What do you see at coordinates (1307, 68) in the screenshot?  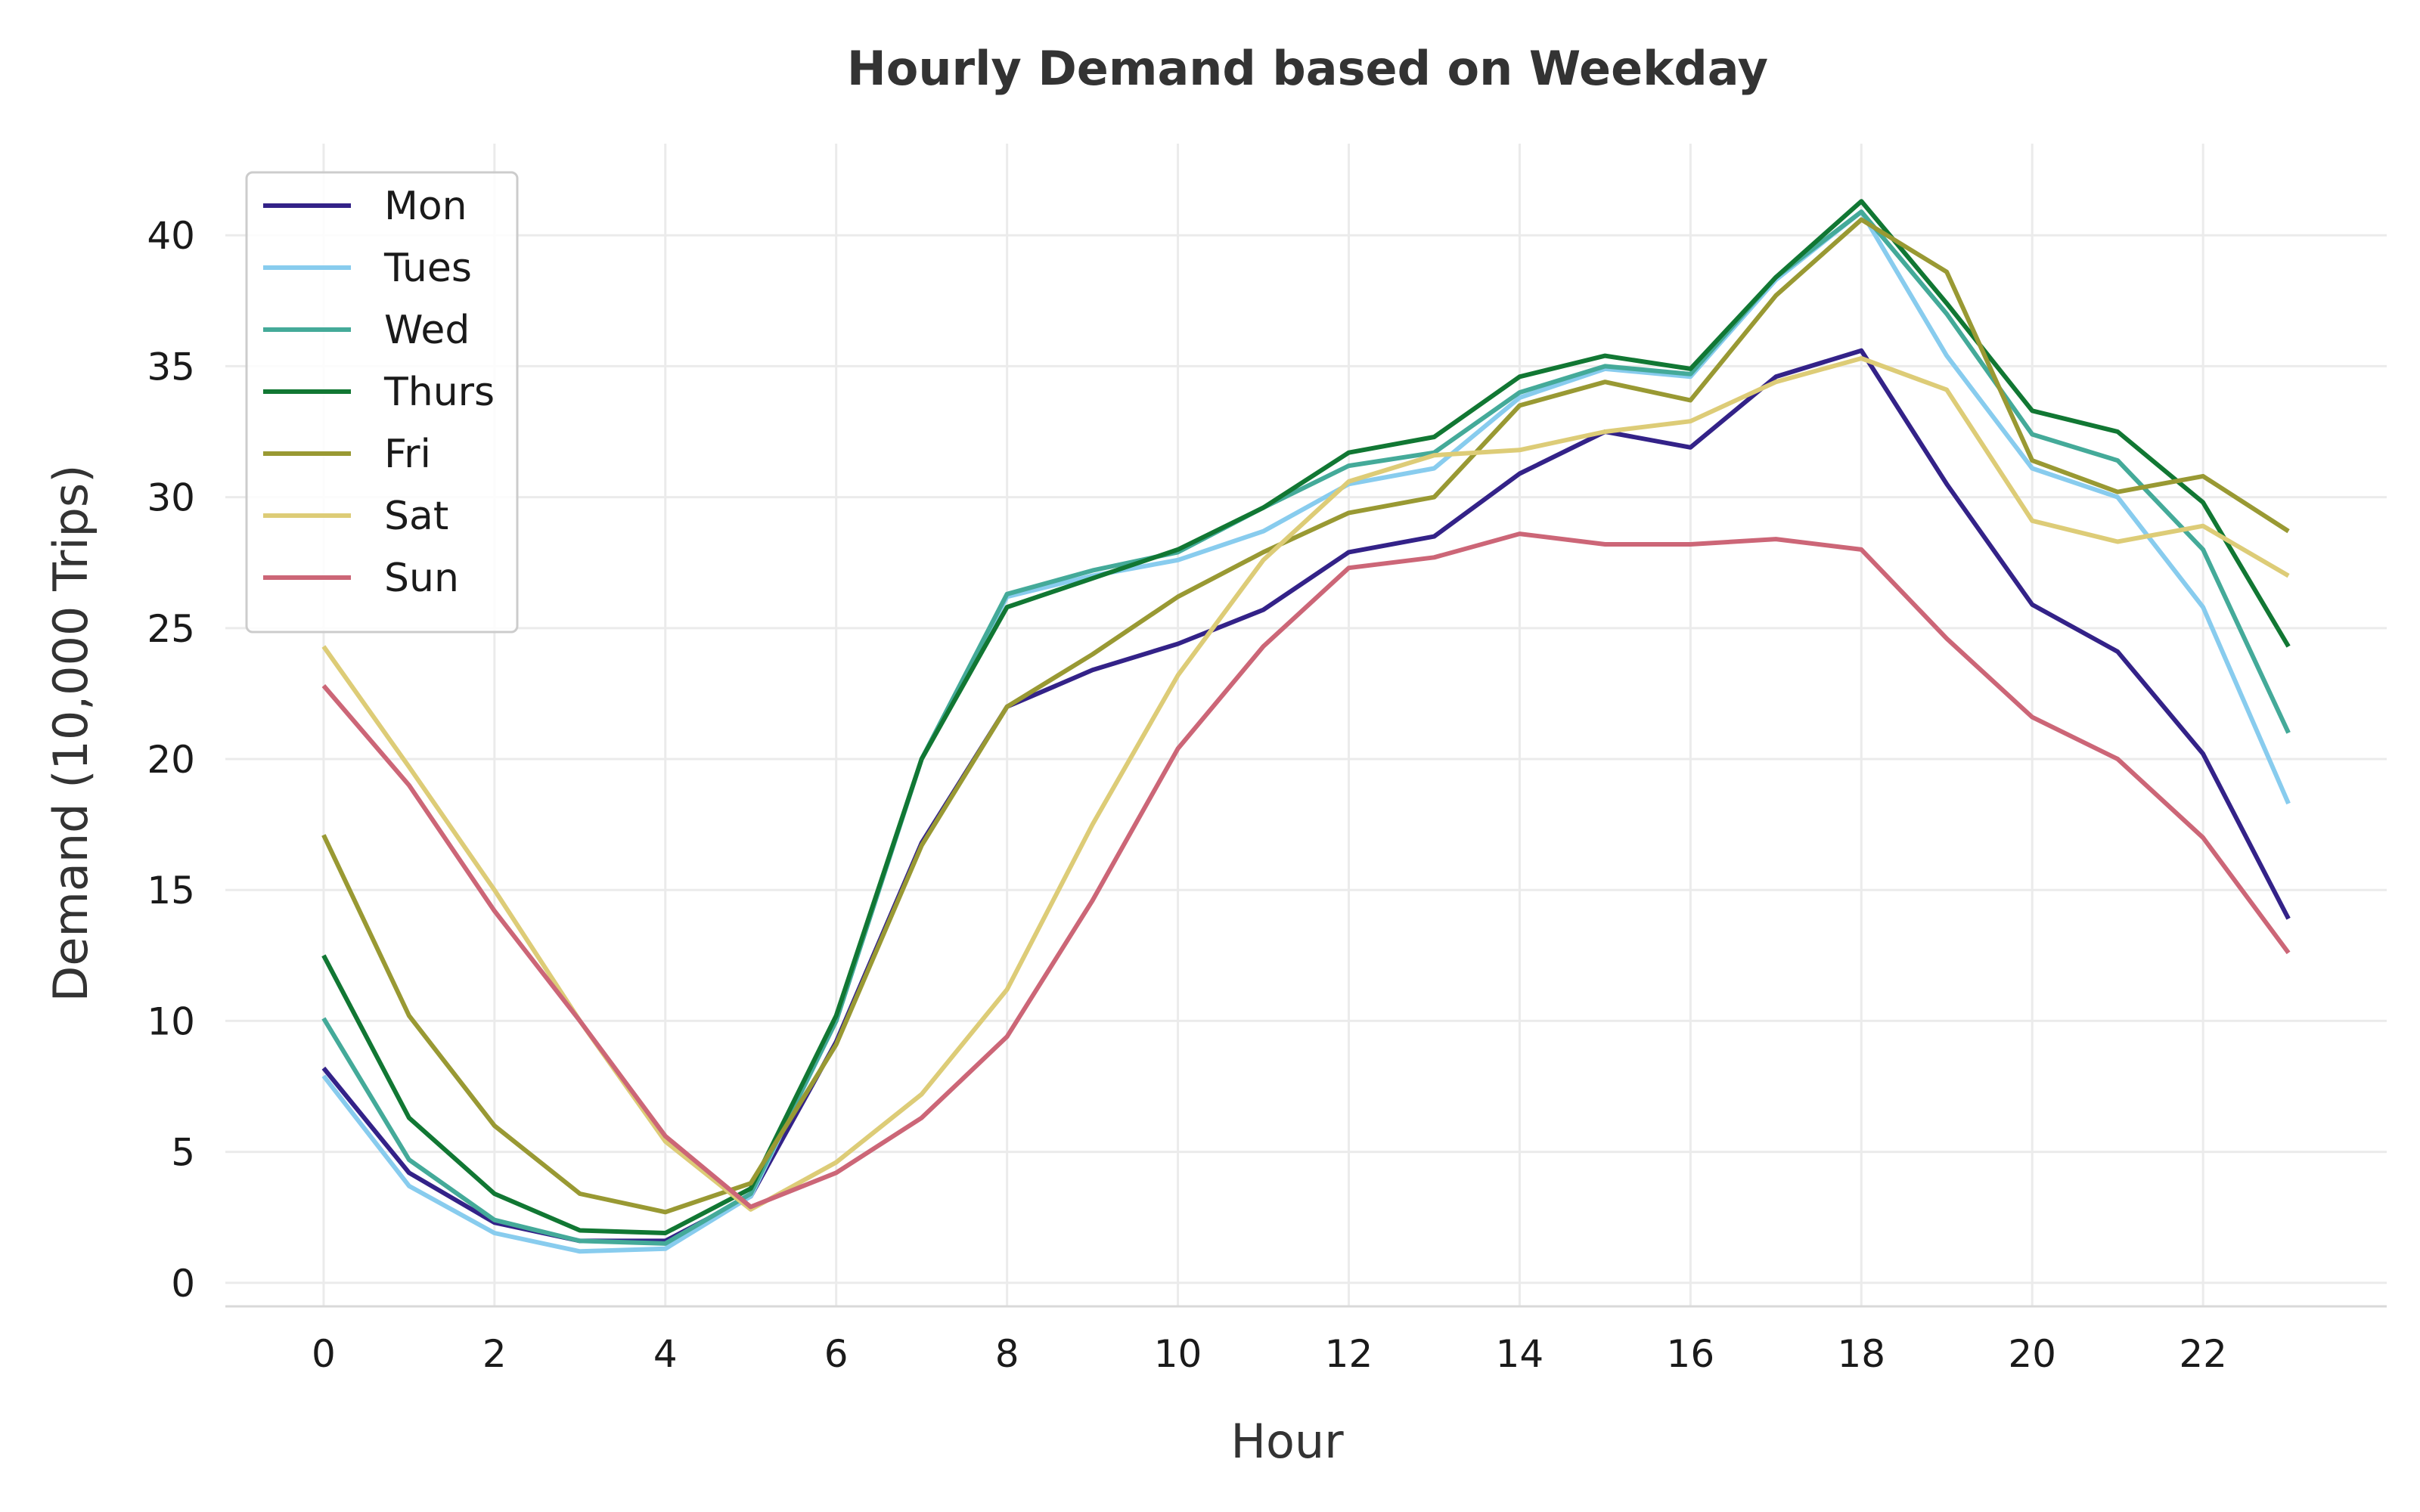 I see `chart-title: Hourly Demand based on Weekday` at bounding box center [1307, 68].